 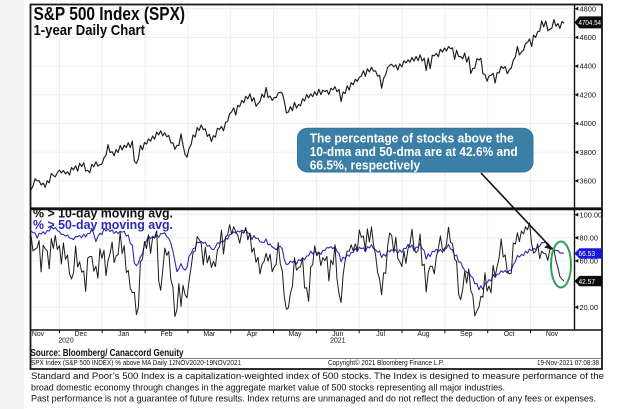 I want to click on svg-text: 4400, so click(x=588, y=66).